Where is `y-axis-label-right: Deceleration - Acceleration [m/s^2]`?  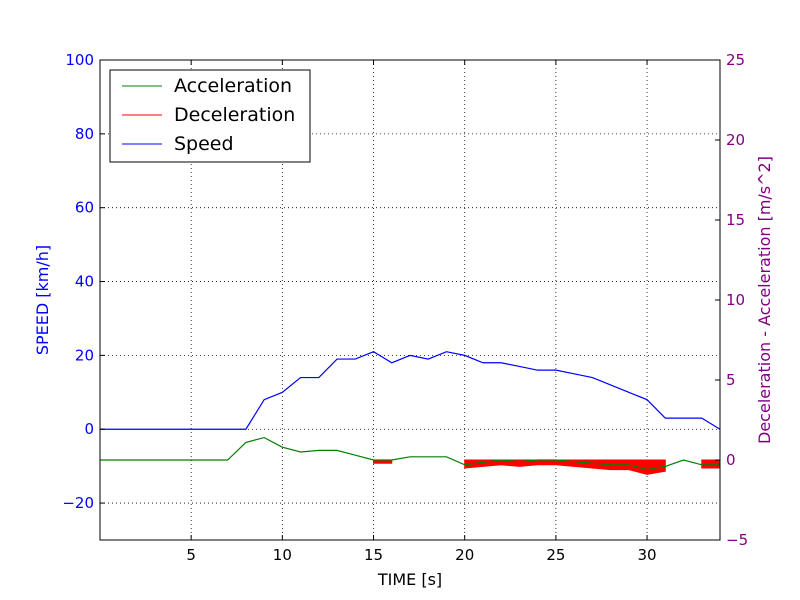 y-axis-label-right: Deceleration - Acceleration [m/s^2] is located at coordinates (764, 300).